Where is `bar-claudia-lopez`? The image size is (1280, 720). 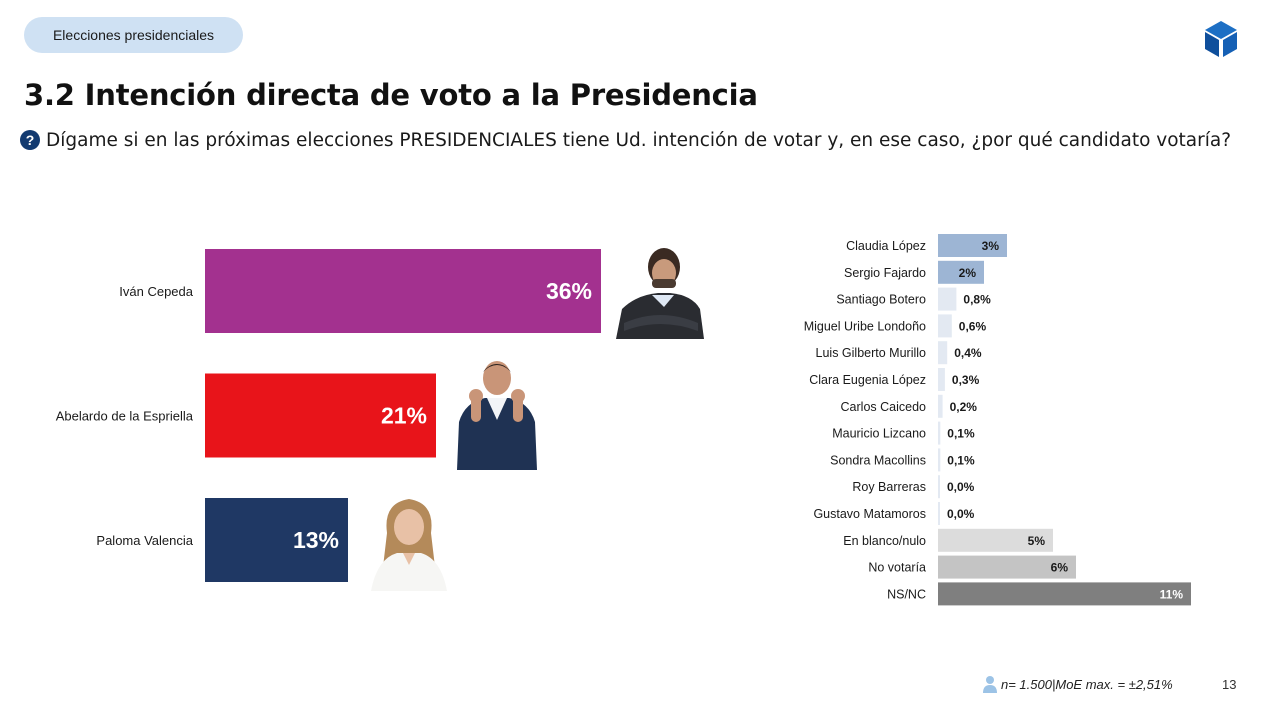 bar-claudia-lopez is located at coordinates (972, 245).